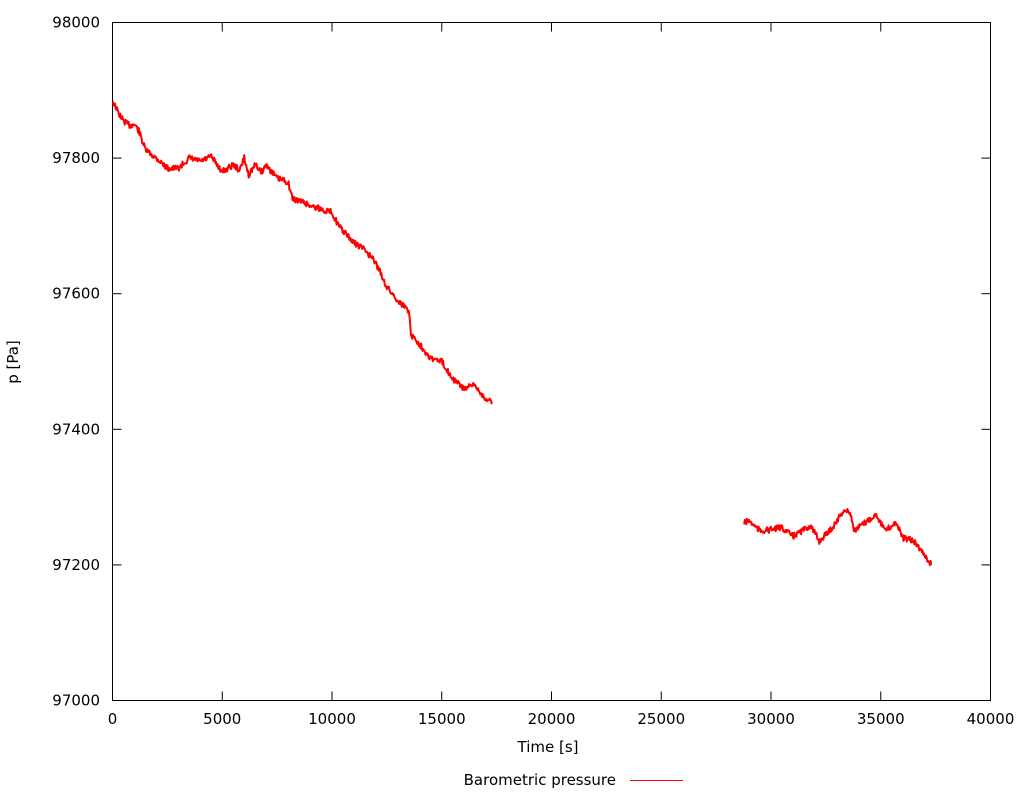  Describe the element at coordinates (771, 719) in the screenshot. I see `x-tick-label: 30000` at that location.